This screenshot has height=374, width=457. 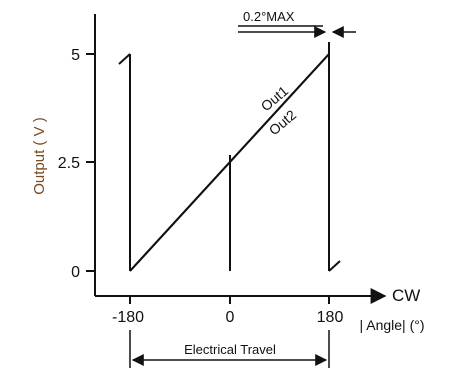 I want to click on x-axis-title: | Angle| (°), so click(x=391, y=325).